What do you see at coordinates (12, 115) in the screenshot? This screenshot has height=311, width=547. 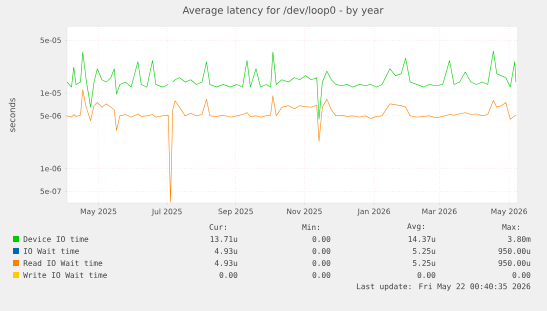 I see `y-axis-title: seconds` at bounding box center [12, 115].